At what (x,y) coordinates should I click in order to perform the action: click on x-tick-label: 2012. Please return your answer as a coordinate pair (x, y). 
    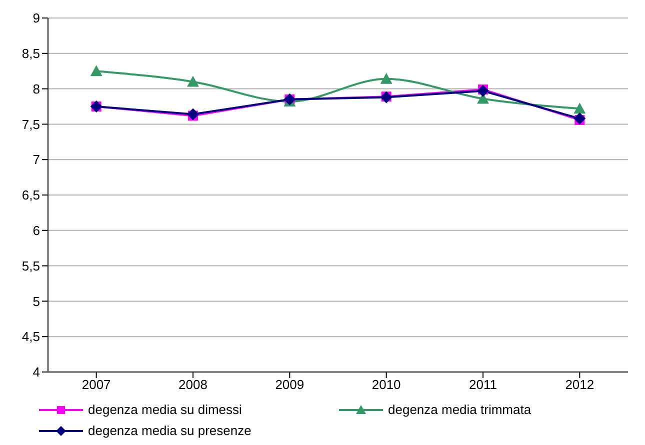
    Looking at the image, I should click on (579, 384).